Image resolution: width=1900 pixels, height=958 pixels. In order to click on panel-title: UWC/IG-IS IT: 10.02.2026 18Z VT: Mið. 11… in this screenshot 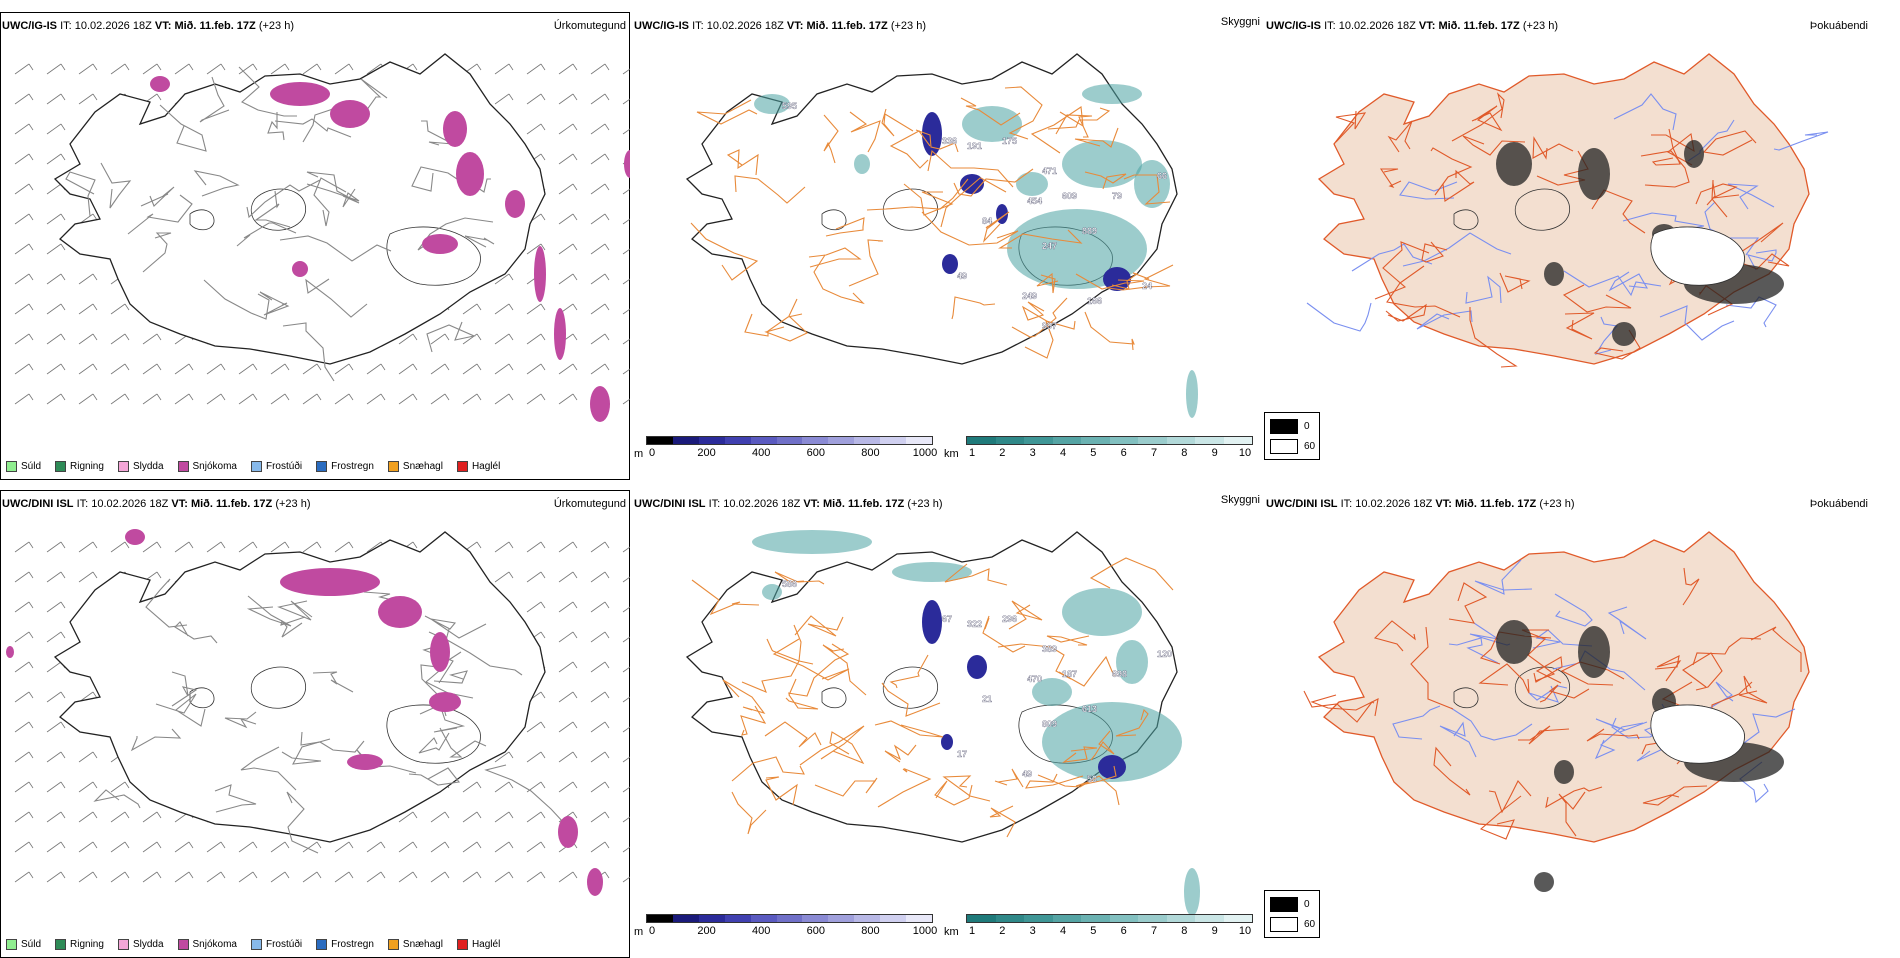, I will do `click(1412, 26)`.